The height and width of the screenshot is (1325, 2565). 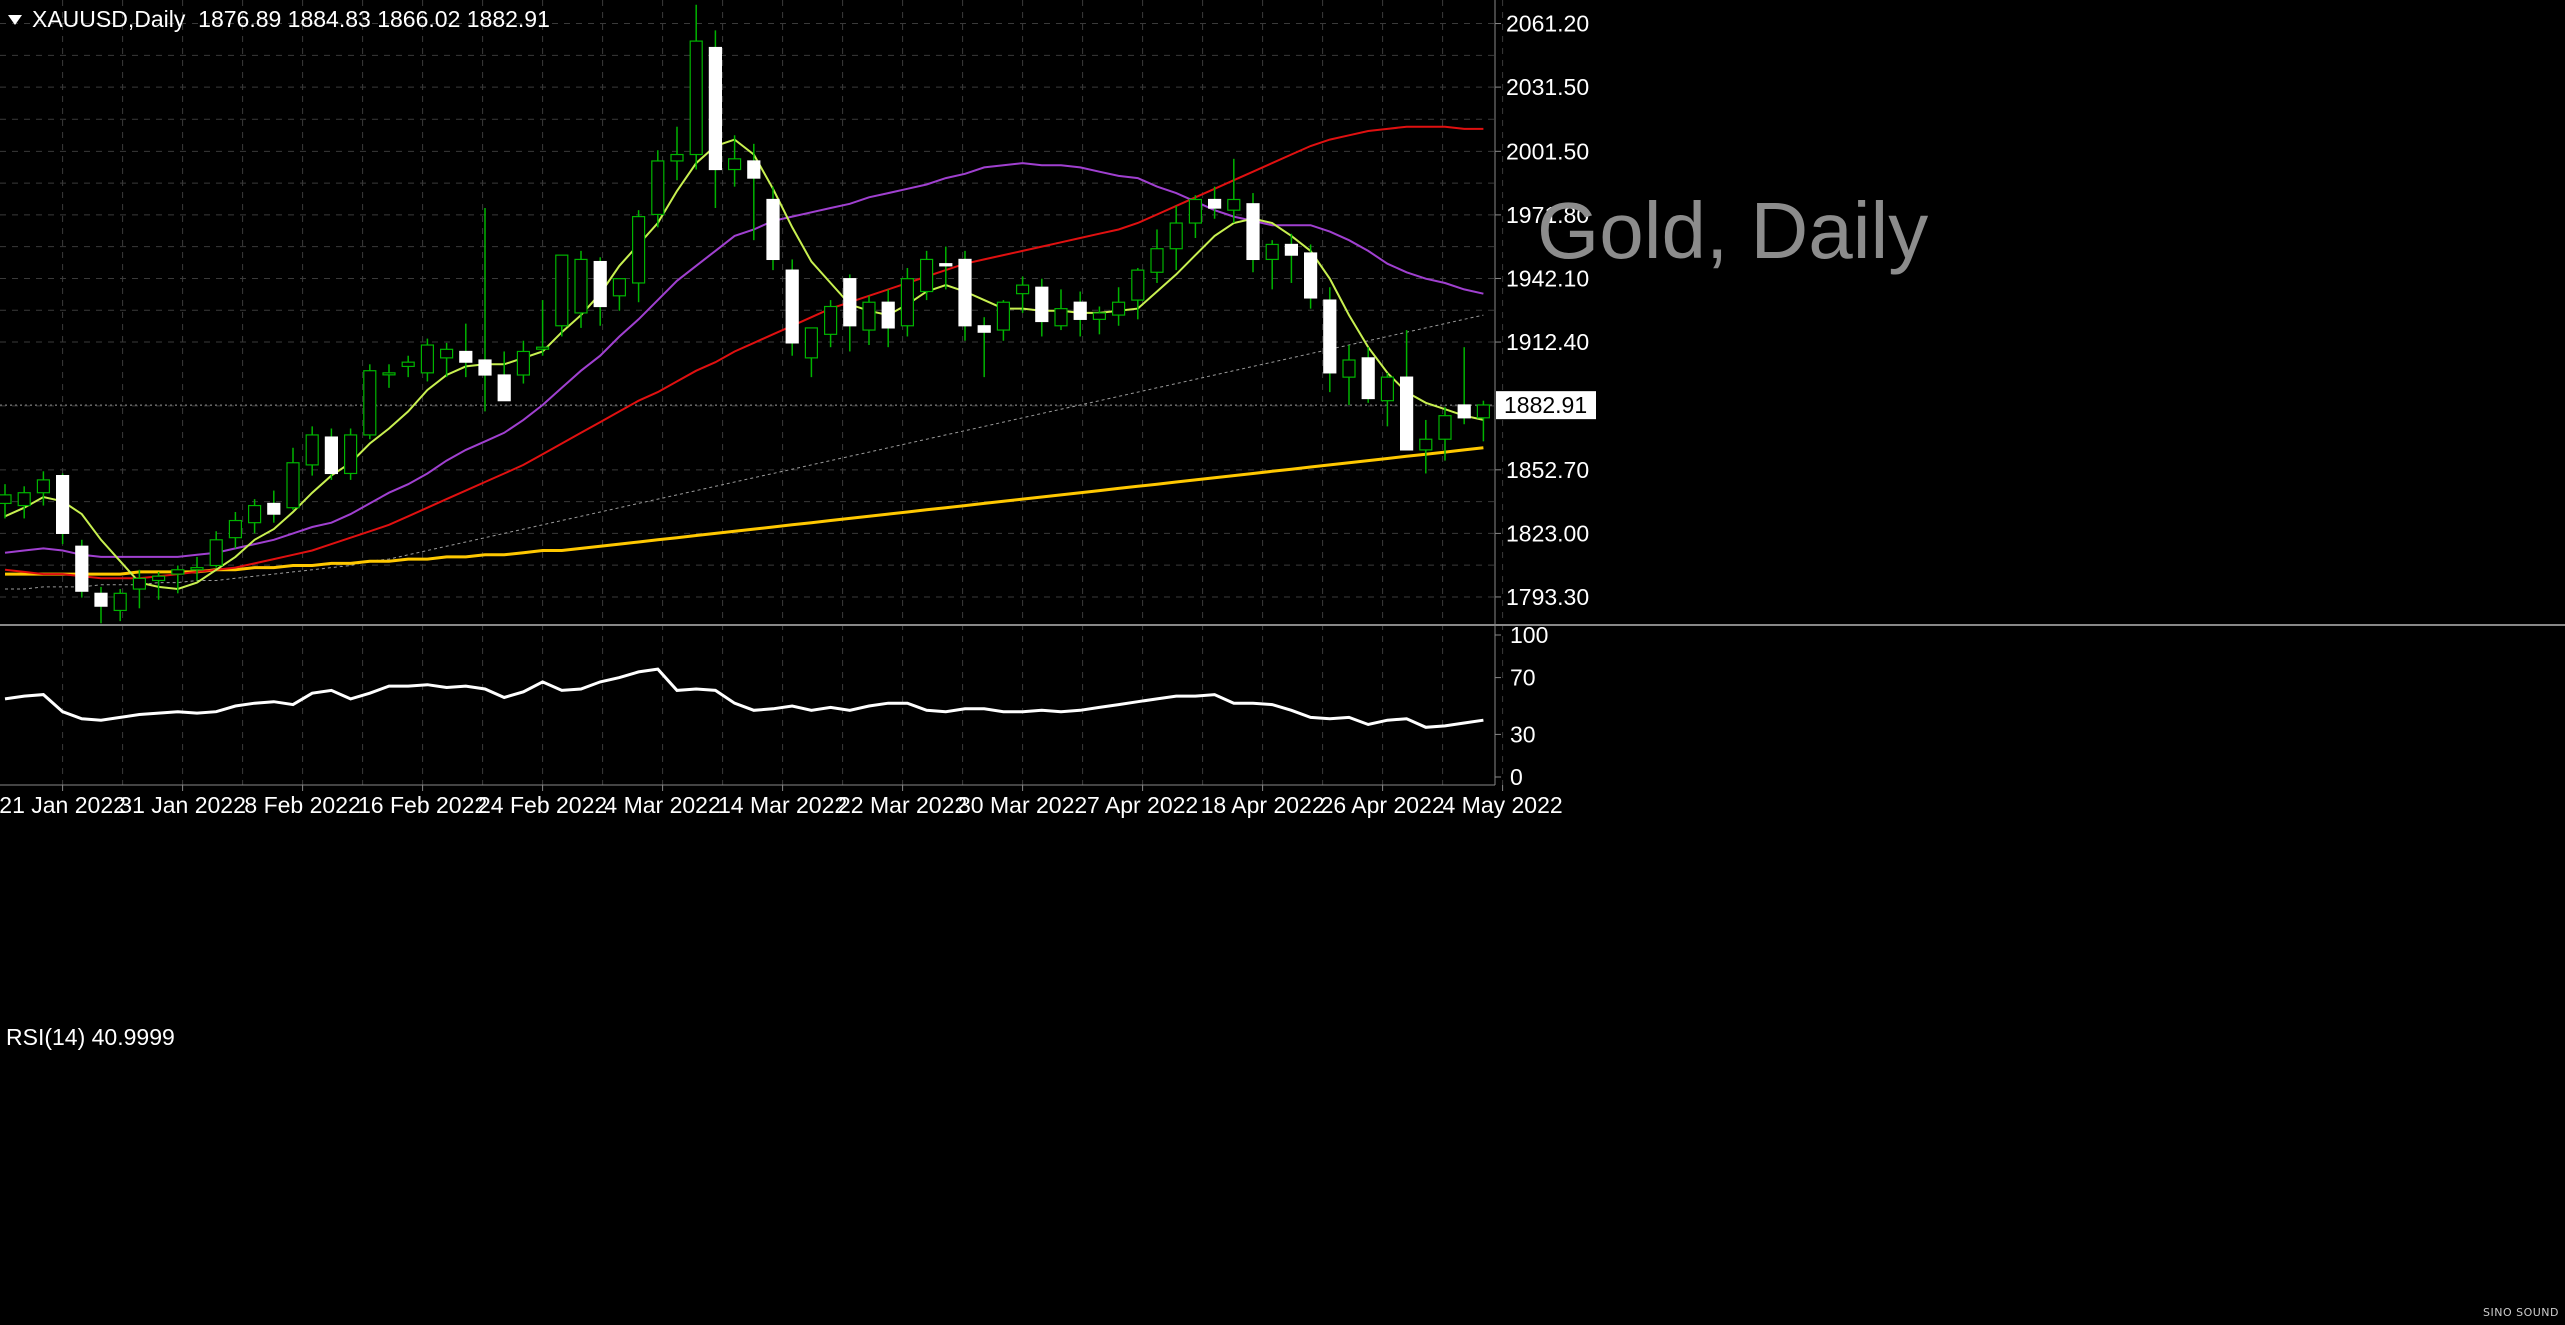 I want to click on y-tick-label: 1942.10, so click(x=1547, y=278).